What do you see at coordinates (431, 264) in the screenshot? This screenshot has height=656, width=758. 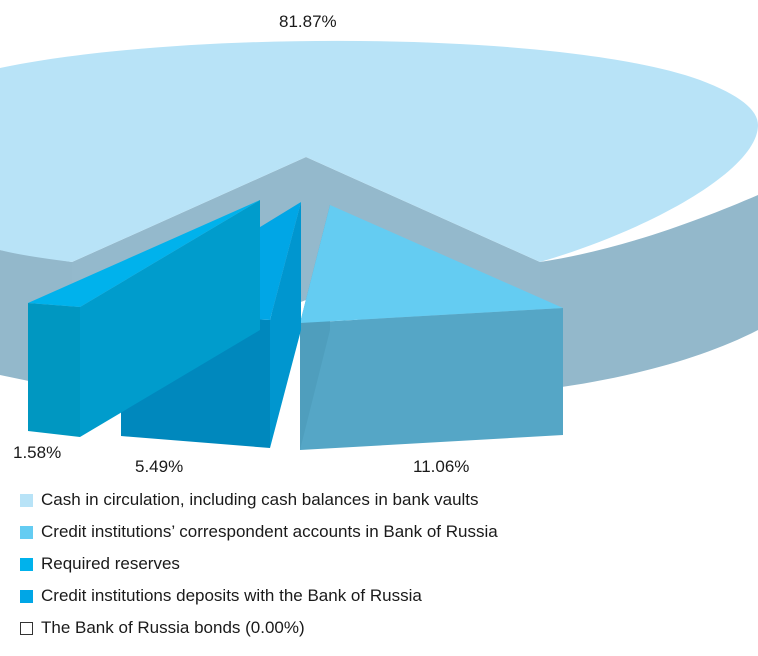 I see `slice-correspondent-top` at bounding box center [431, 264].